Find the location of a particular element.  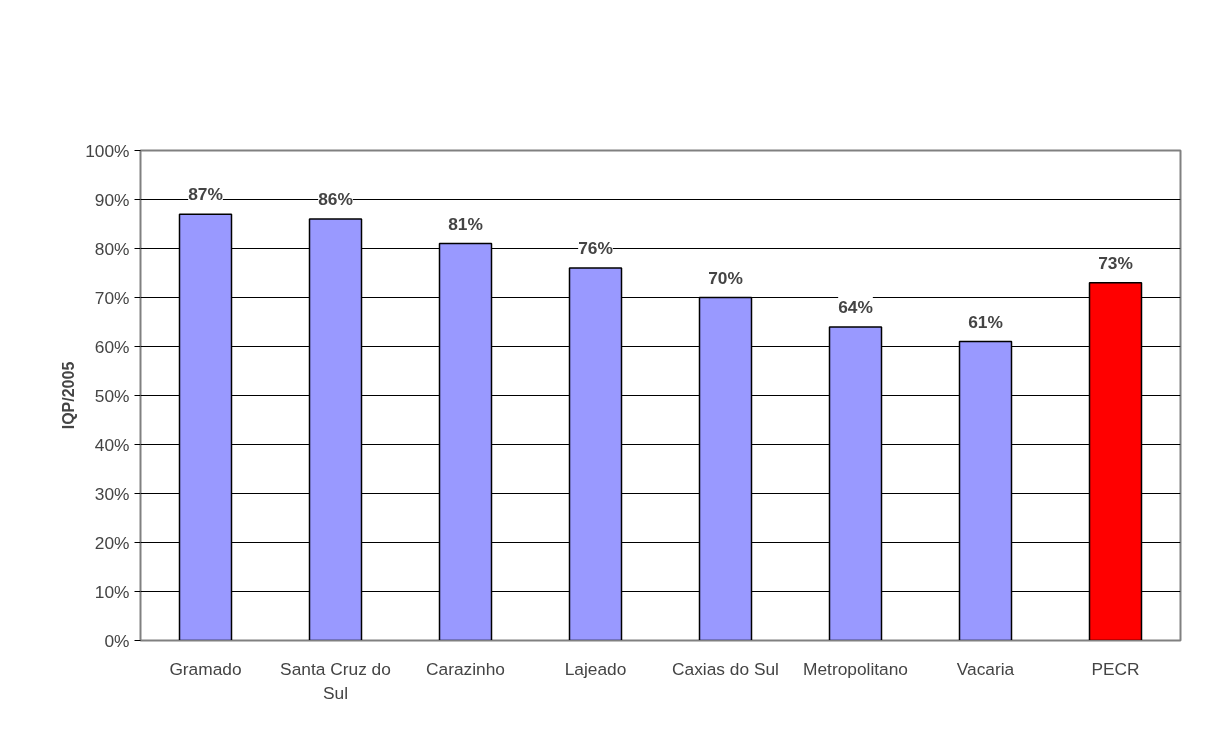

y-tick-label: 30% is located at coordinates (112, 493).